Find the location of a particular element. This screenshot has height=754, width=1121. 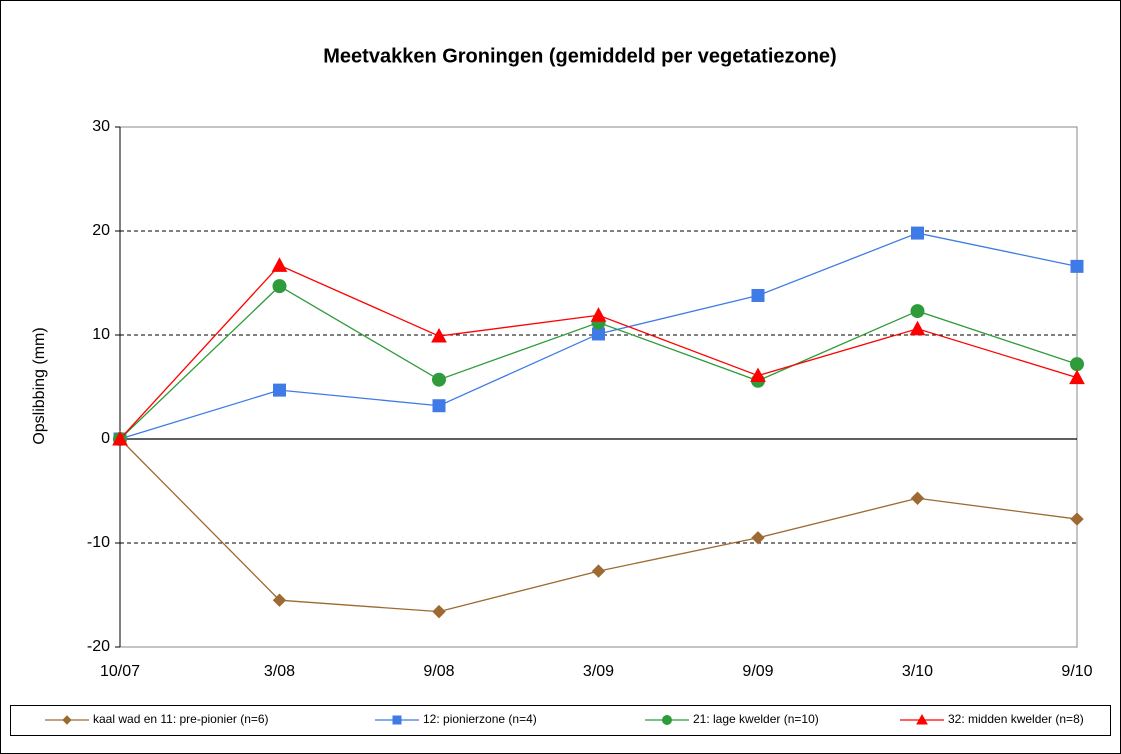

legend-label: 12: pionierzone (n=4) is located at coordinates (480, 719).